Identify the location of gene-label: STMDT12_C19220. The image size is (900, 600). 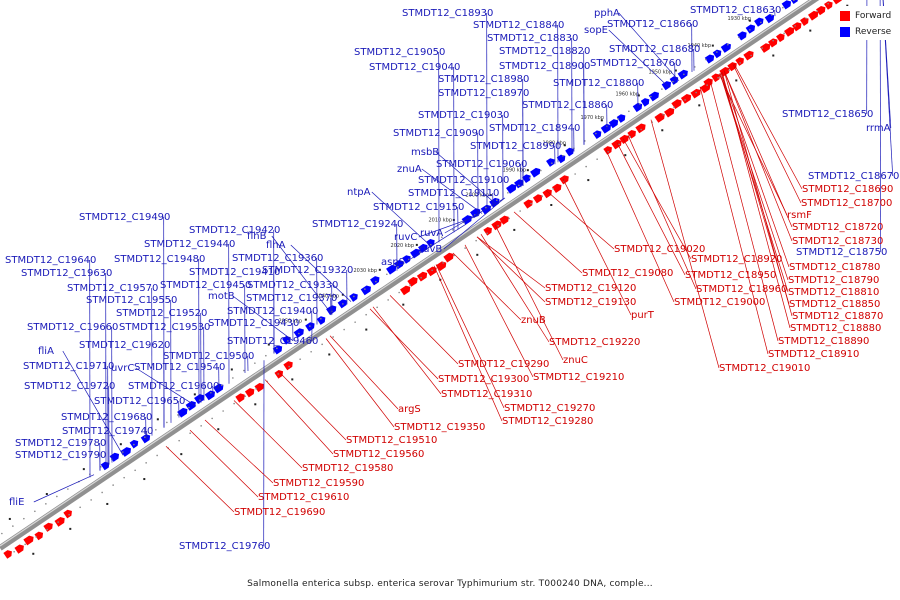
(594, 342).